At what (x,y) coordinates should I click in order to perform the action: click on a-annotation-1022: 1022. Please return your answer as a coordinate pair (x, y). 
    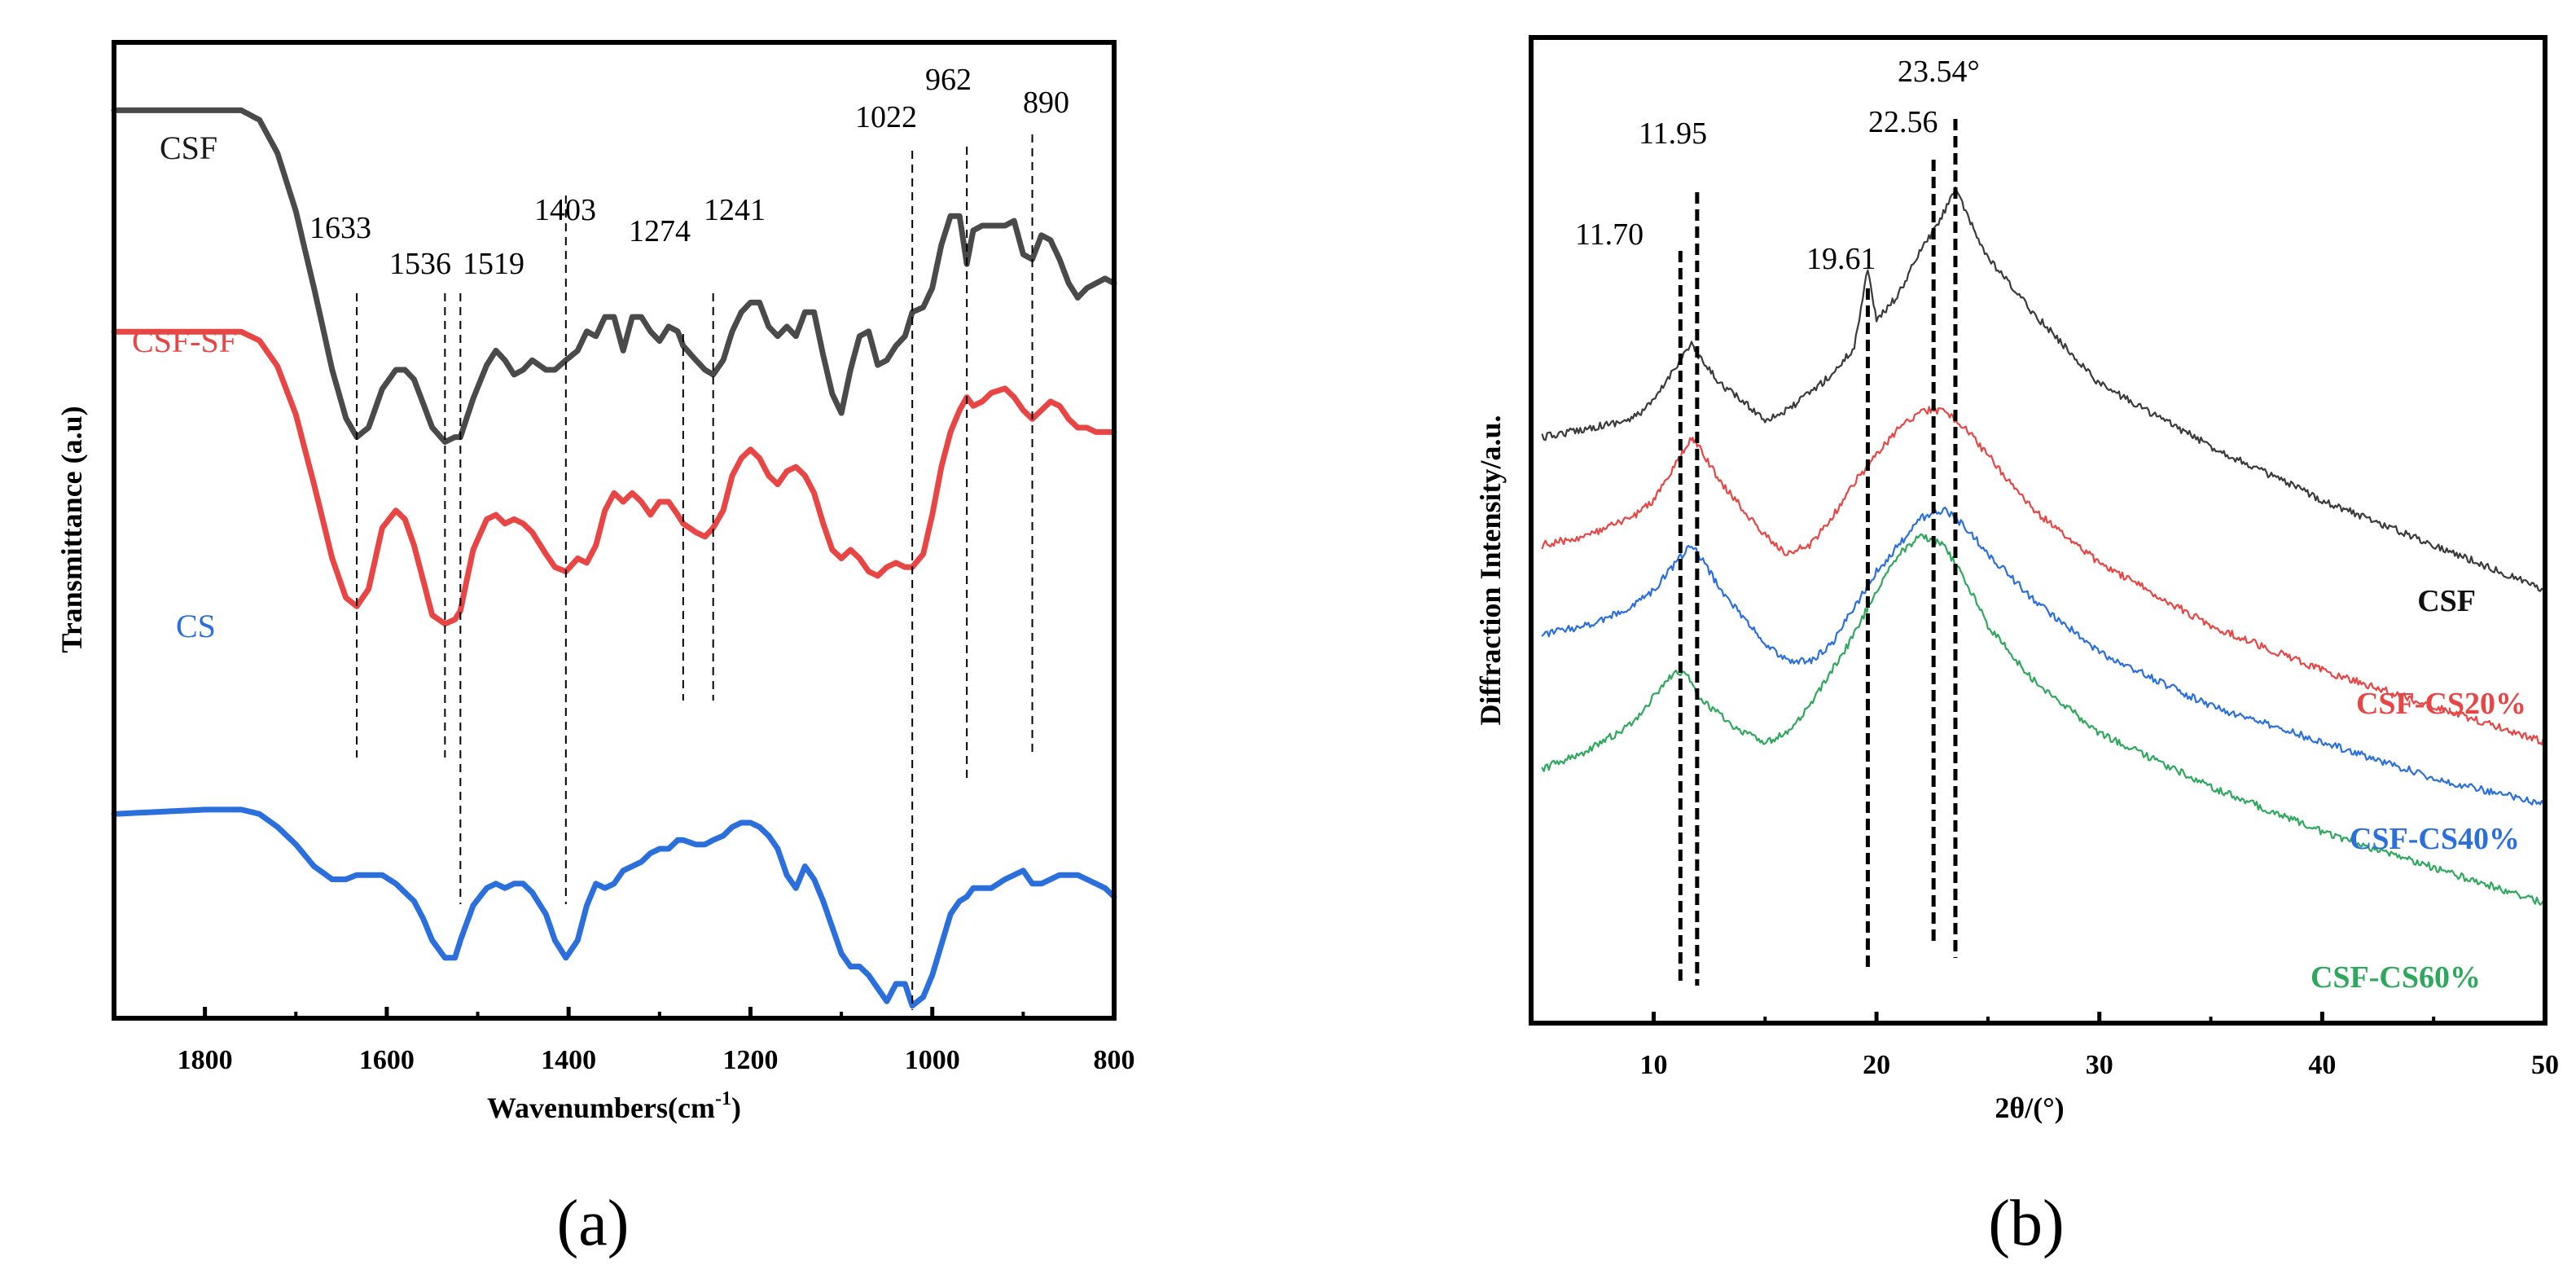
    Looking at the image, I should click on (886, 117).